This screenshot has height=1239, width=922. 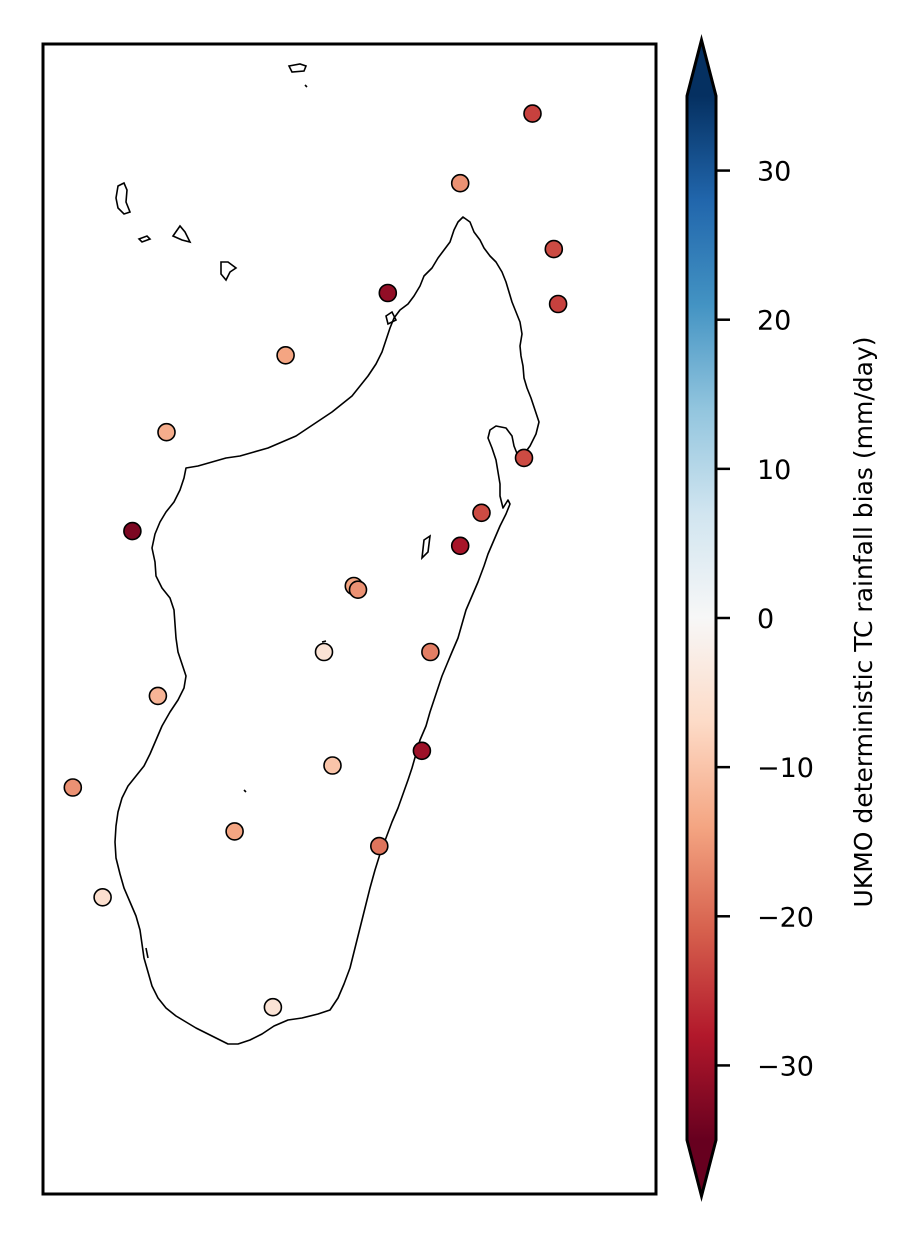 What do you see at coordinates (306, 86) in the screenshot?
I see `island-dot` at bounding box center [306, 86].